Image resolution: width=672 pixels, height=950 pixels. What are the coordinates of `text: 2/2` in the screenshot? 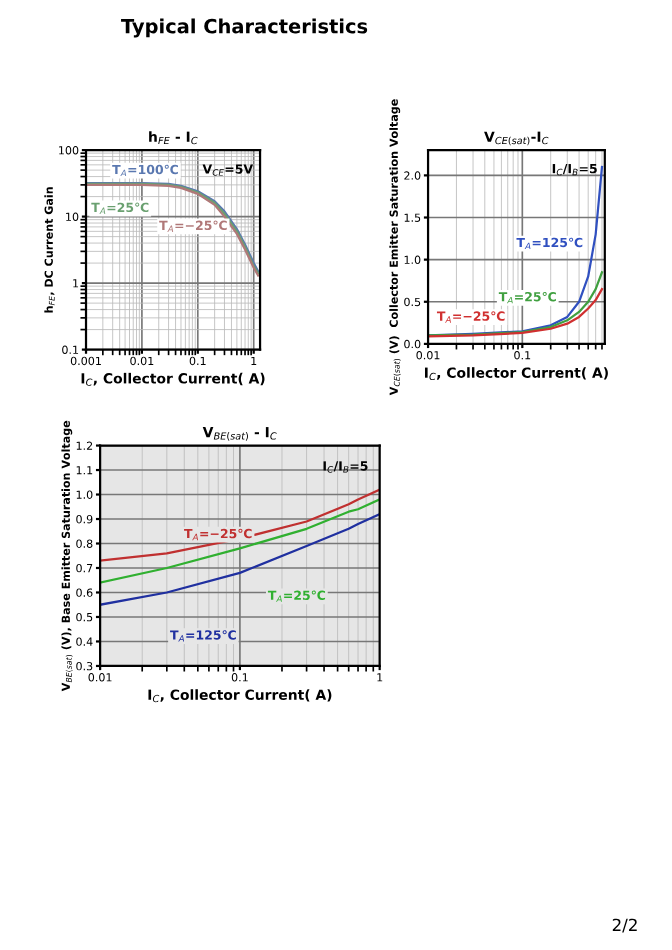 It's located at (624, 925).